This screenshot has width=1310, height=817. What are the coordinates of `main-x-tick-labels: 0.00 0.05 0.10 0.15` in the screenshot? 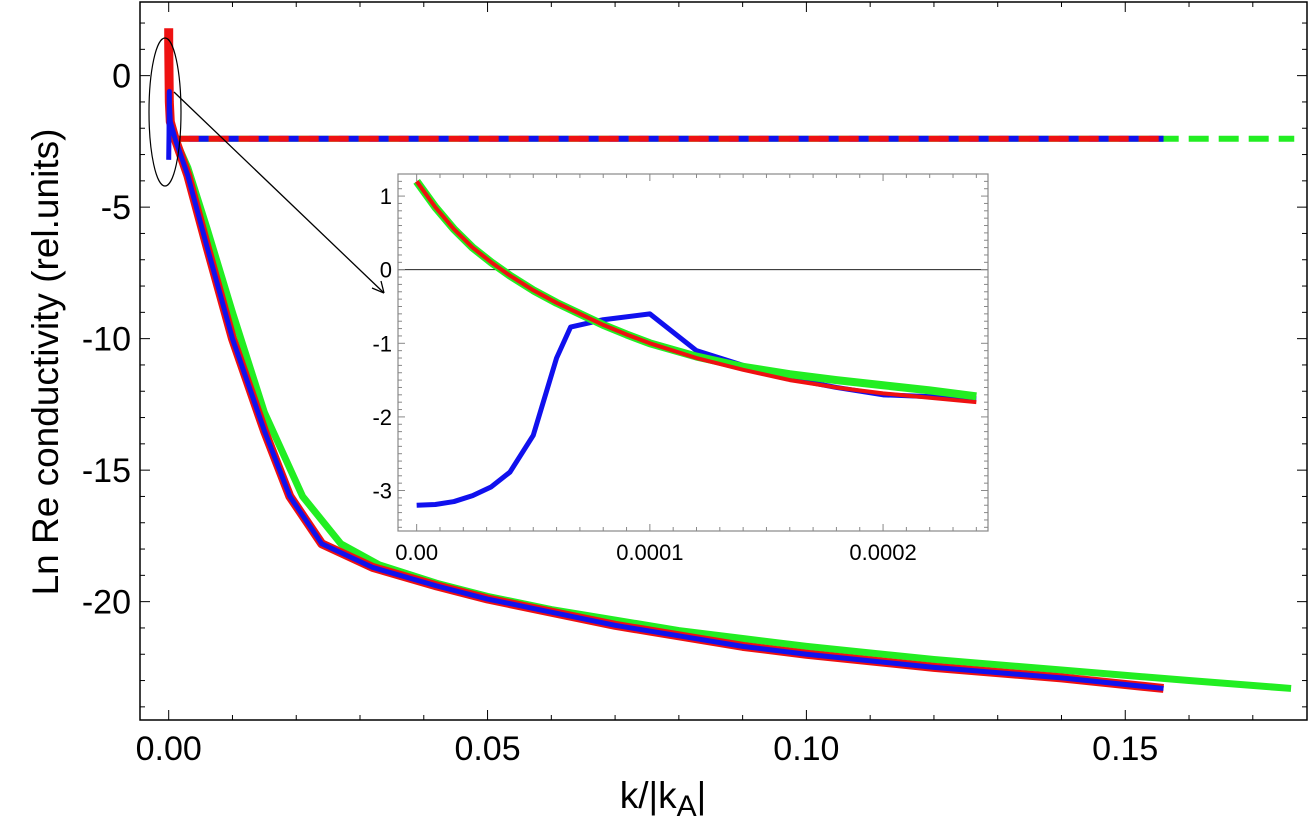 It's located at (647, 749).